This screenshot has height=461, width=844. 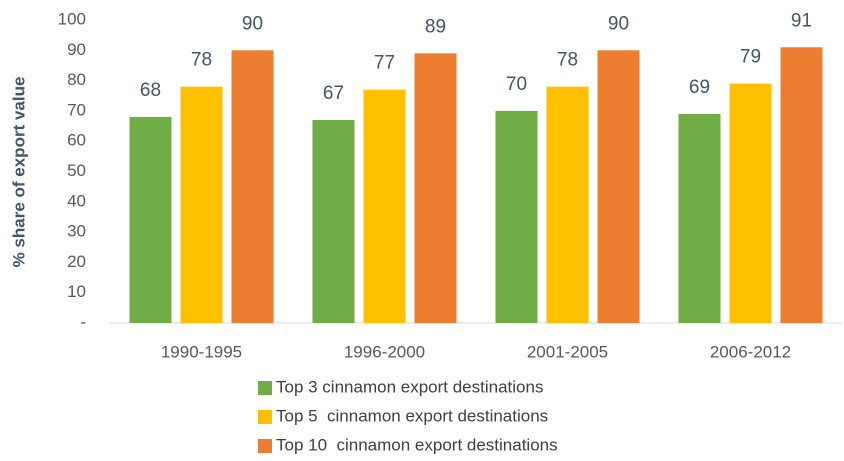 What do you see at coordinates (567, 351) in the screenshot?
I see `x-tick-label: 2001-2005` at bounding box center [567, 351].